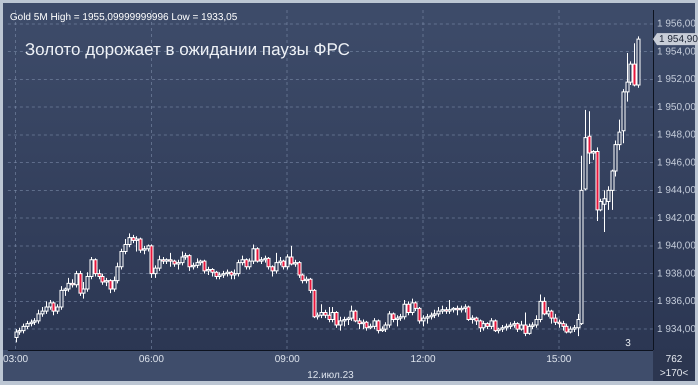 This screenshot has height=385, width=698. What do you see at coordinates (559, 359) in the screenshot?
I see `x-tick-label: 15:00` at bounding box center [559, 359].